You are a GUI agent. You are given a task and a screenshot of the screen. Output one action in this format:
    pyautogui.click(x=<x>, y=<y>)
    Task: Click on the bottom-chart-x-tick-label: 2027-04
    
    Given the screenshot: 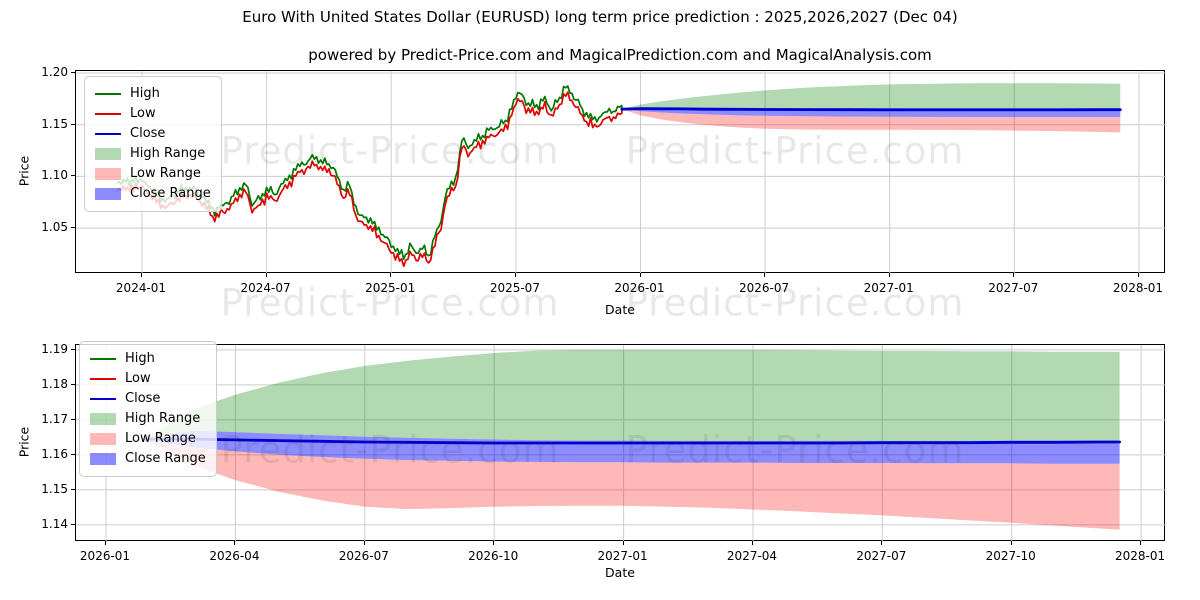 What is the action you would take?
    pyautogui.click(x=752, y=556)
    